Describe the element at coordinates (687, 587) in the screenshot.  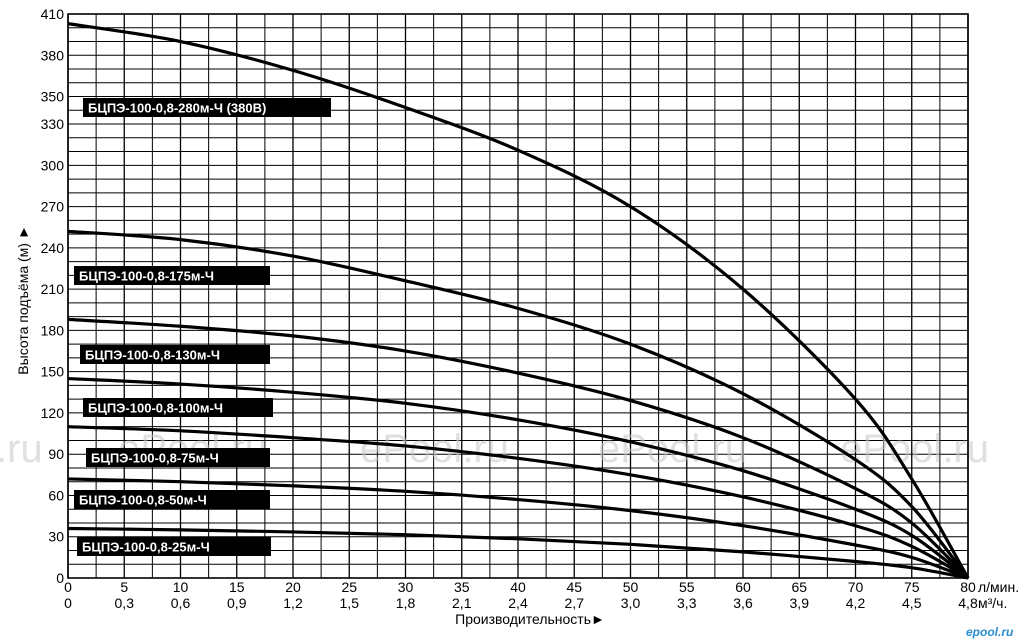
I see `x-tick-label: 55` at that location.